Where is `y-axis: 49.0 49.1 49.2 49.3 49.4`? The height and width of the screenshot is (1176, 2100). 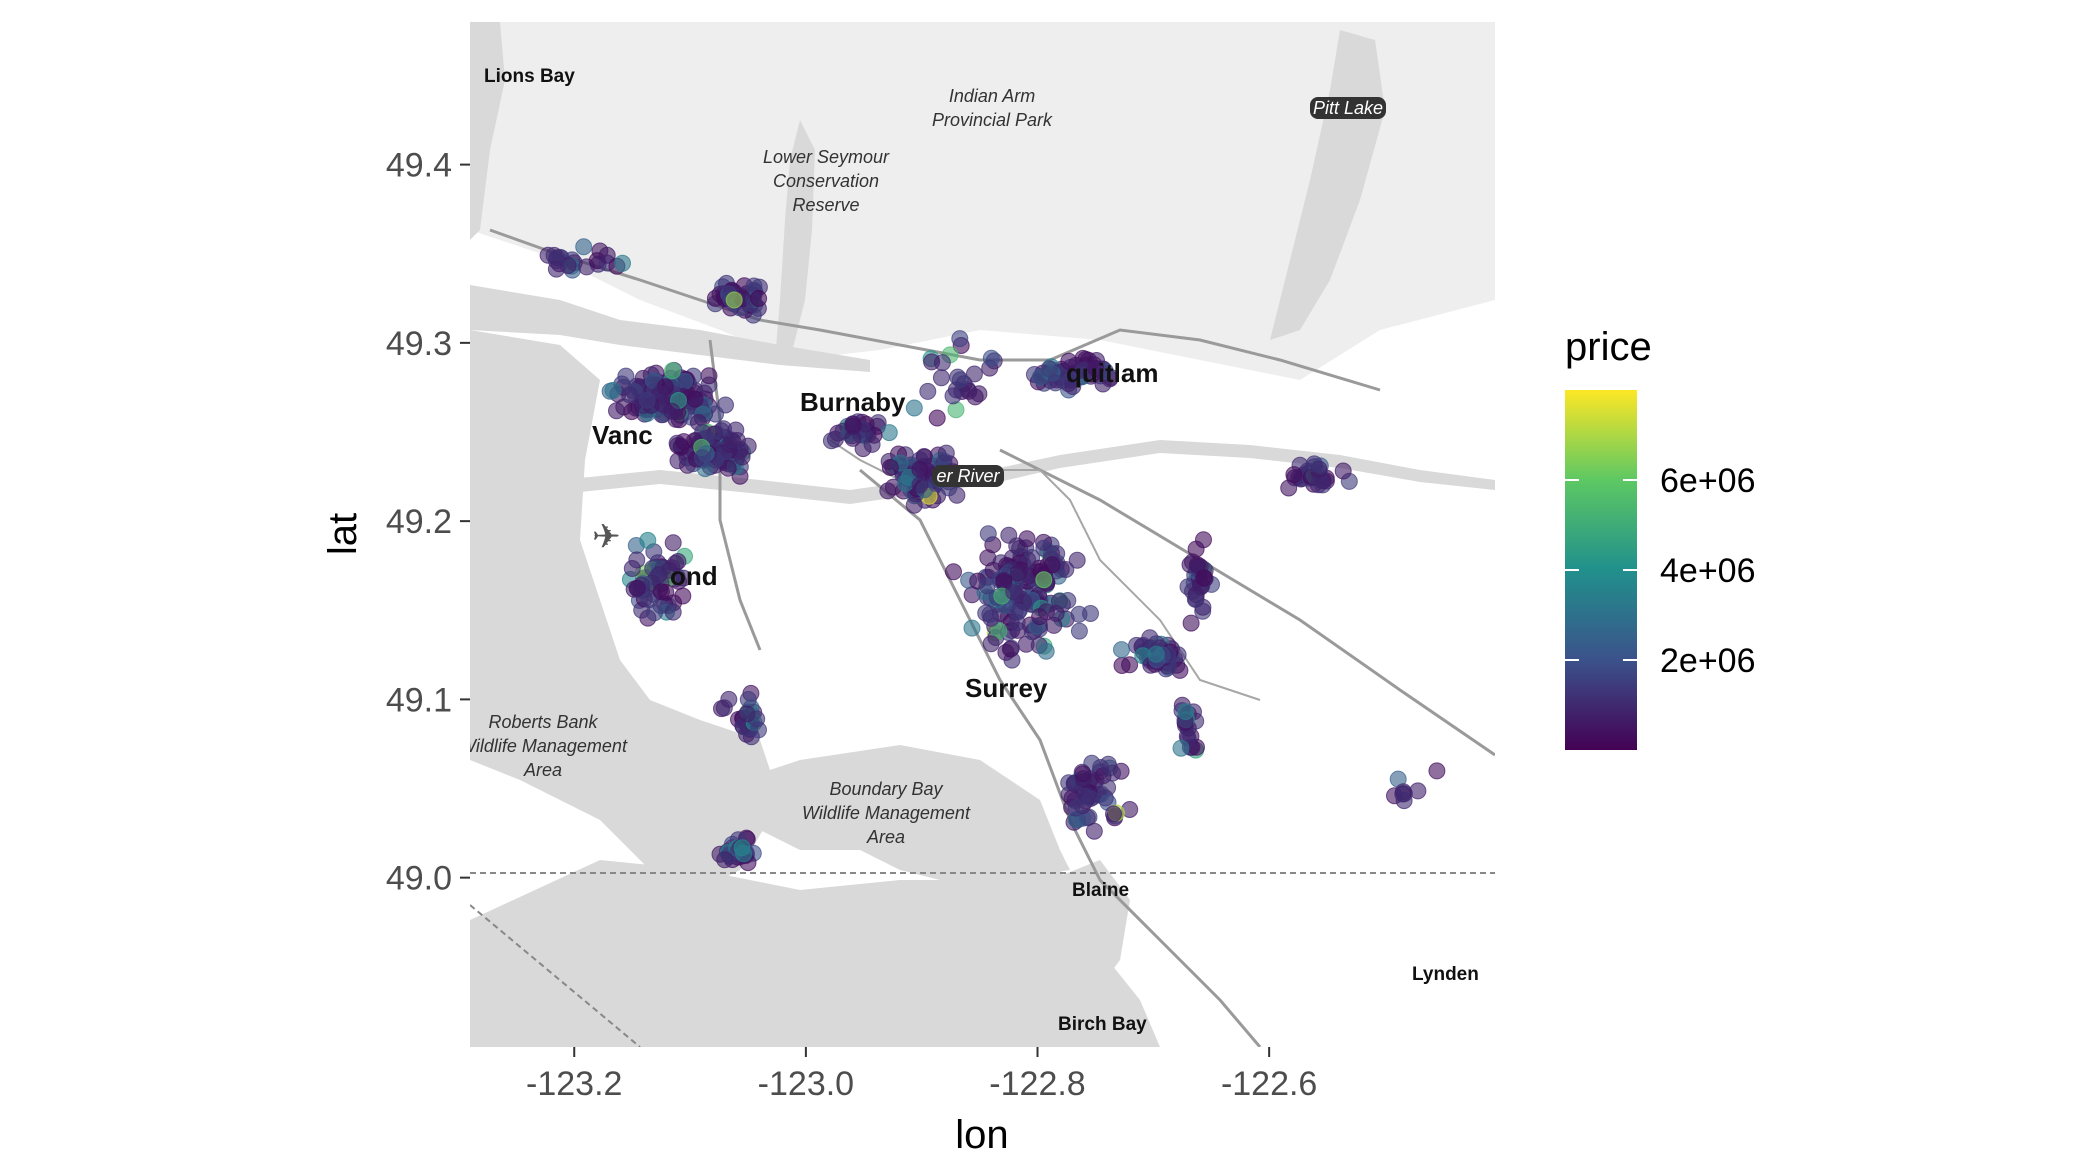
y-axis: 49.0 49.1 49.2 49.3 49.4 is located at coordinates (428, 522).